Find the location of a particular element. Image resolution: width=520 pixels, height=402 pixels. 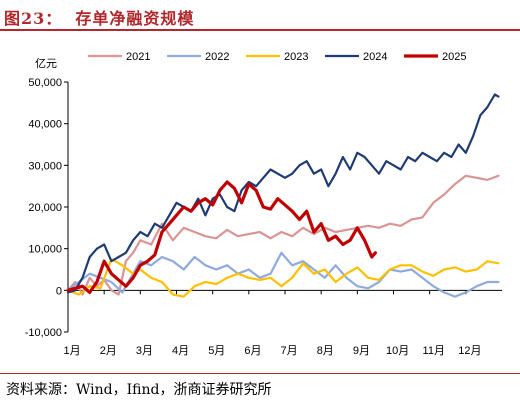

figure-title: 图23： 存单净融资规模 is located at coordinates (99, 18).